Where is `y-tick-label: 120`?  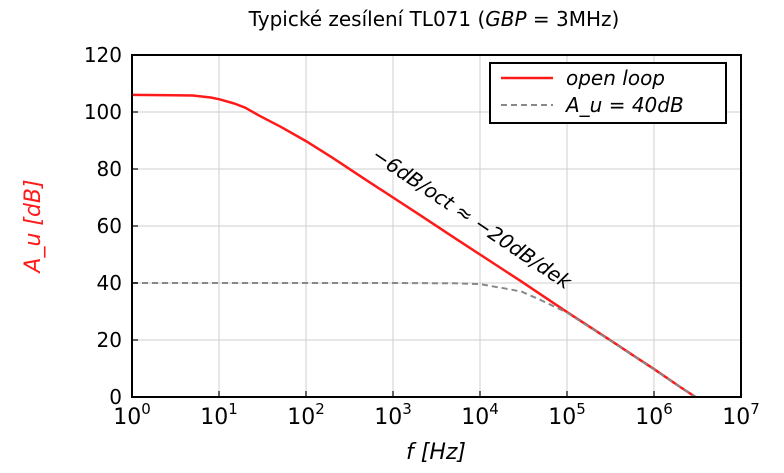
y-tick-label: 120 is located at coordinates (103, 55).